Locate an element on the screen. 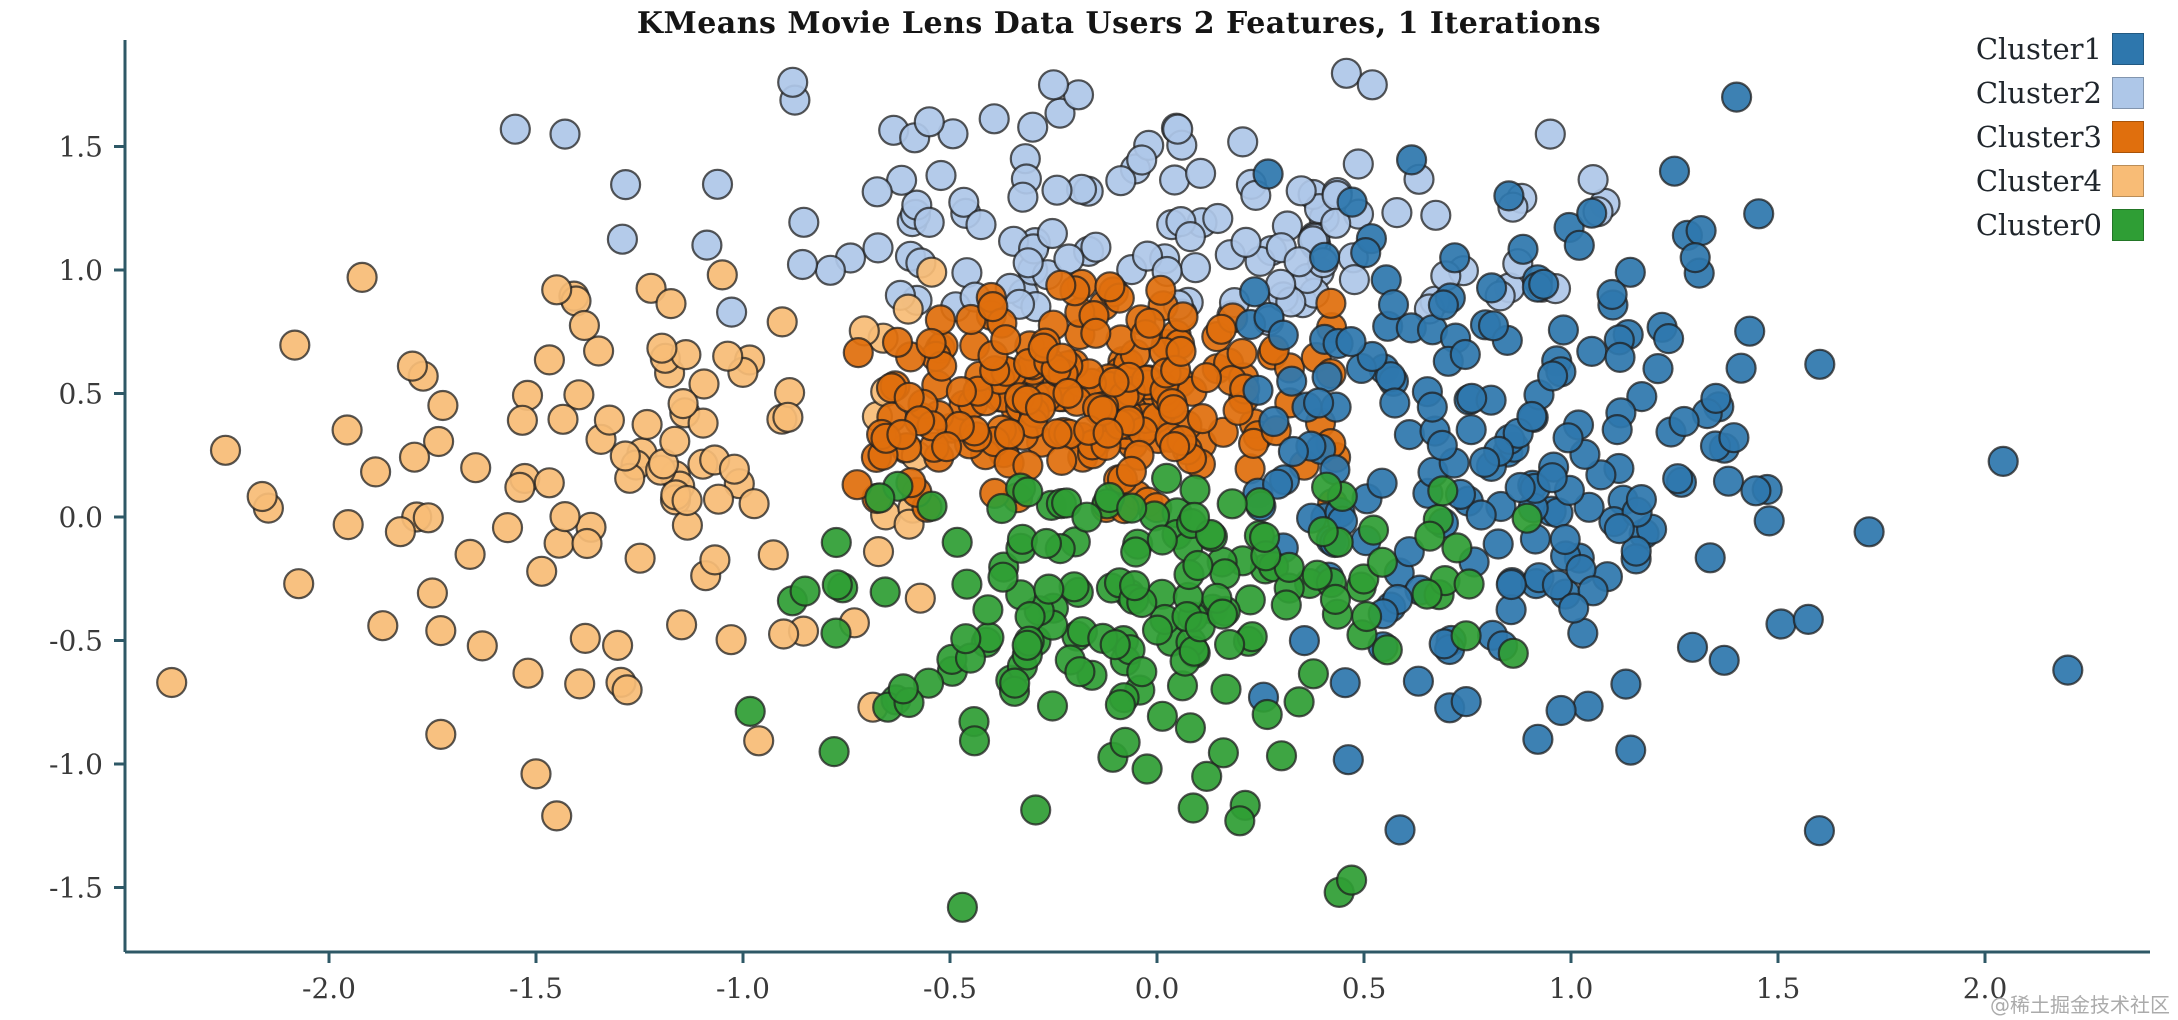 Image resolution: width=2178 pixels, height=1020 pixels. legend-label: Cluster2 is located at coordinates (2038, 92).